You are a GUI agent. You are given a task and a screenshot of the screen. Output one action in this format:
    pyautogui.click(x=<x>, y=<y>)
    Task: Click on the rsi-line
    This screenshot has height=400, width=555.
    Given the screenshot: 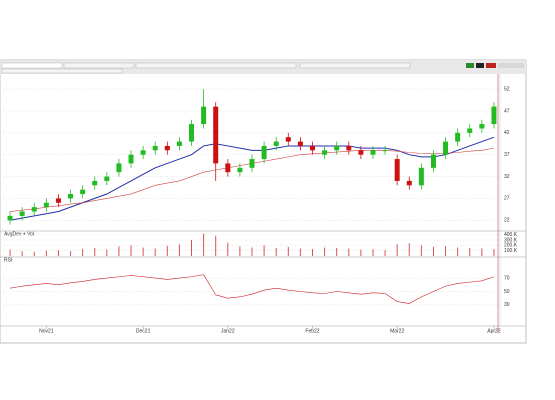 What is the action you would take?
    pyautogui.click(x=252, y=289)
    